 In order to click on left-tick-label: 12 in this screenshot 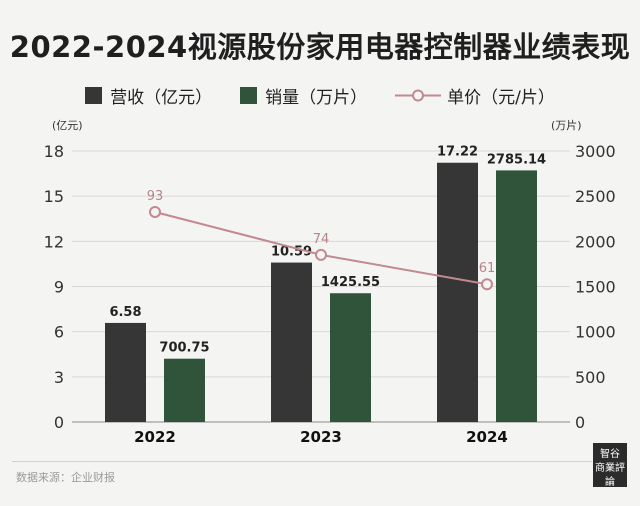, I will do `click(54, 241)`.